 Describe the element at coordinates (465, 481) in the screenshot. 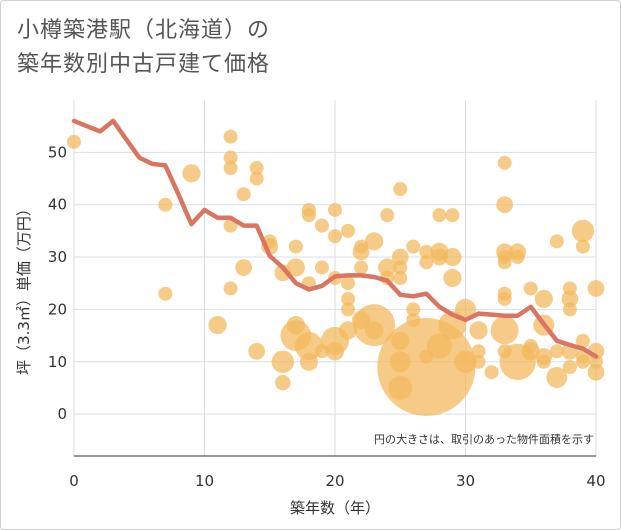

I see `x-tick-label: 30` at that location.